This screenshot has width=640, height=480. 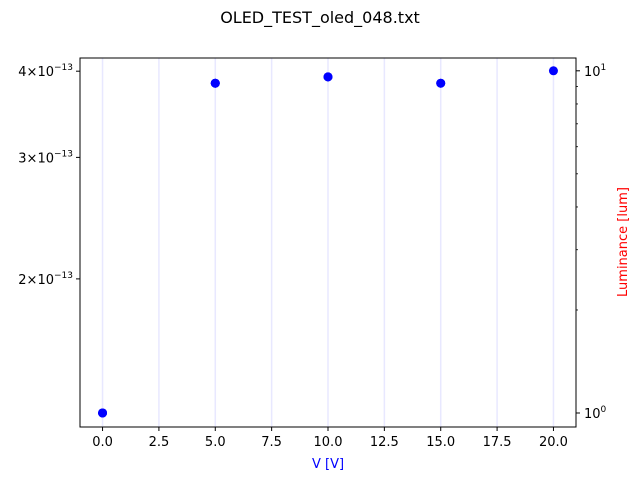 What do you see at coordinates (384, 442) in the screenshot?
I see `x-tick-label: 12.5` at bounding box center [384, 442].